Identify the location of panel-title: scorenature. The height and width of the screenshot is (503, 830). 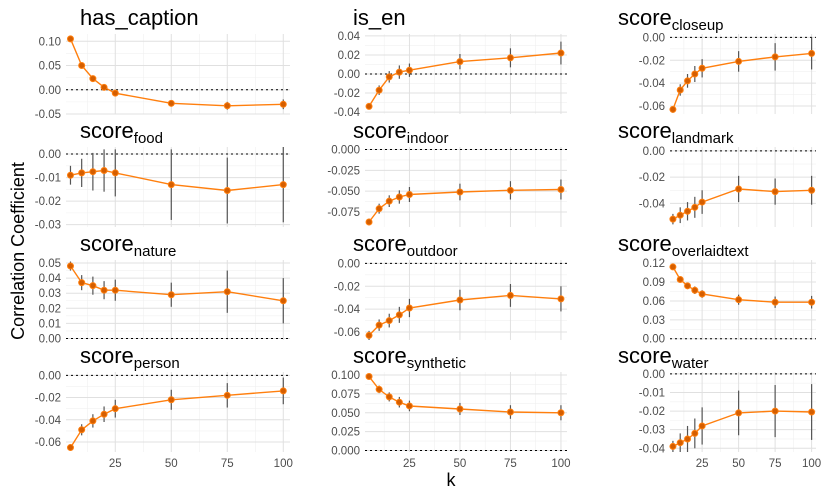
(128, 245).